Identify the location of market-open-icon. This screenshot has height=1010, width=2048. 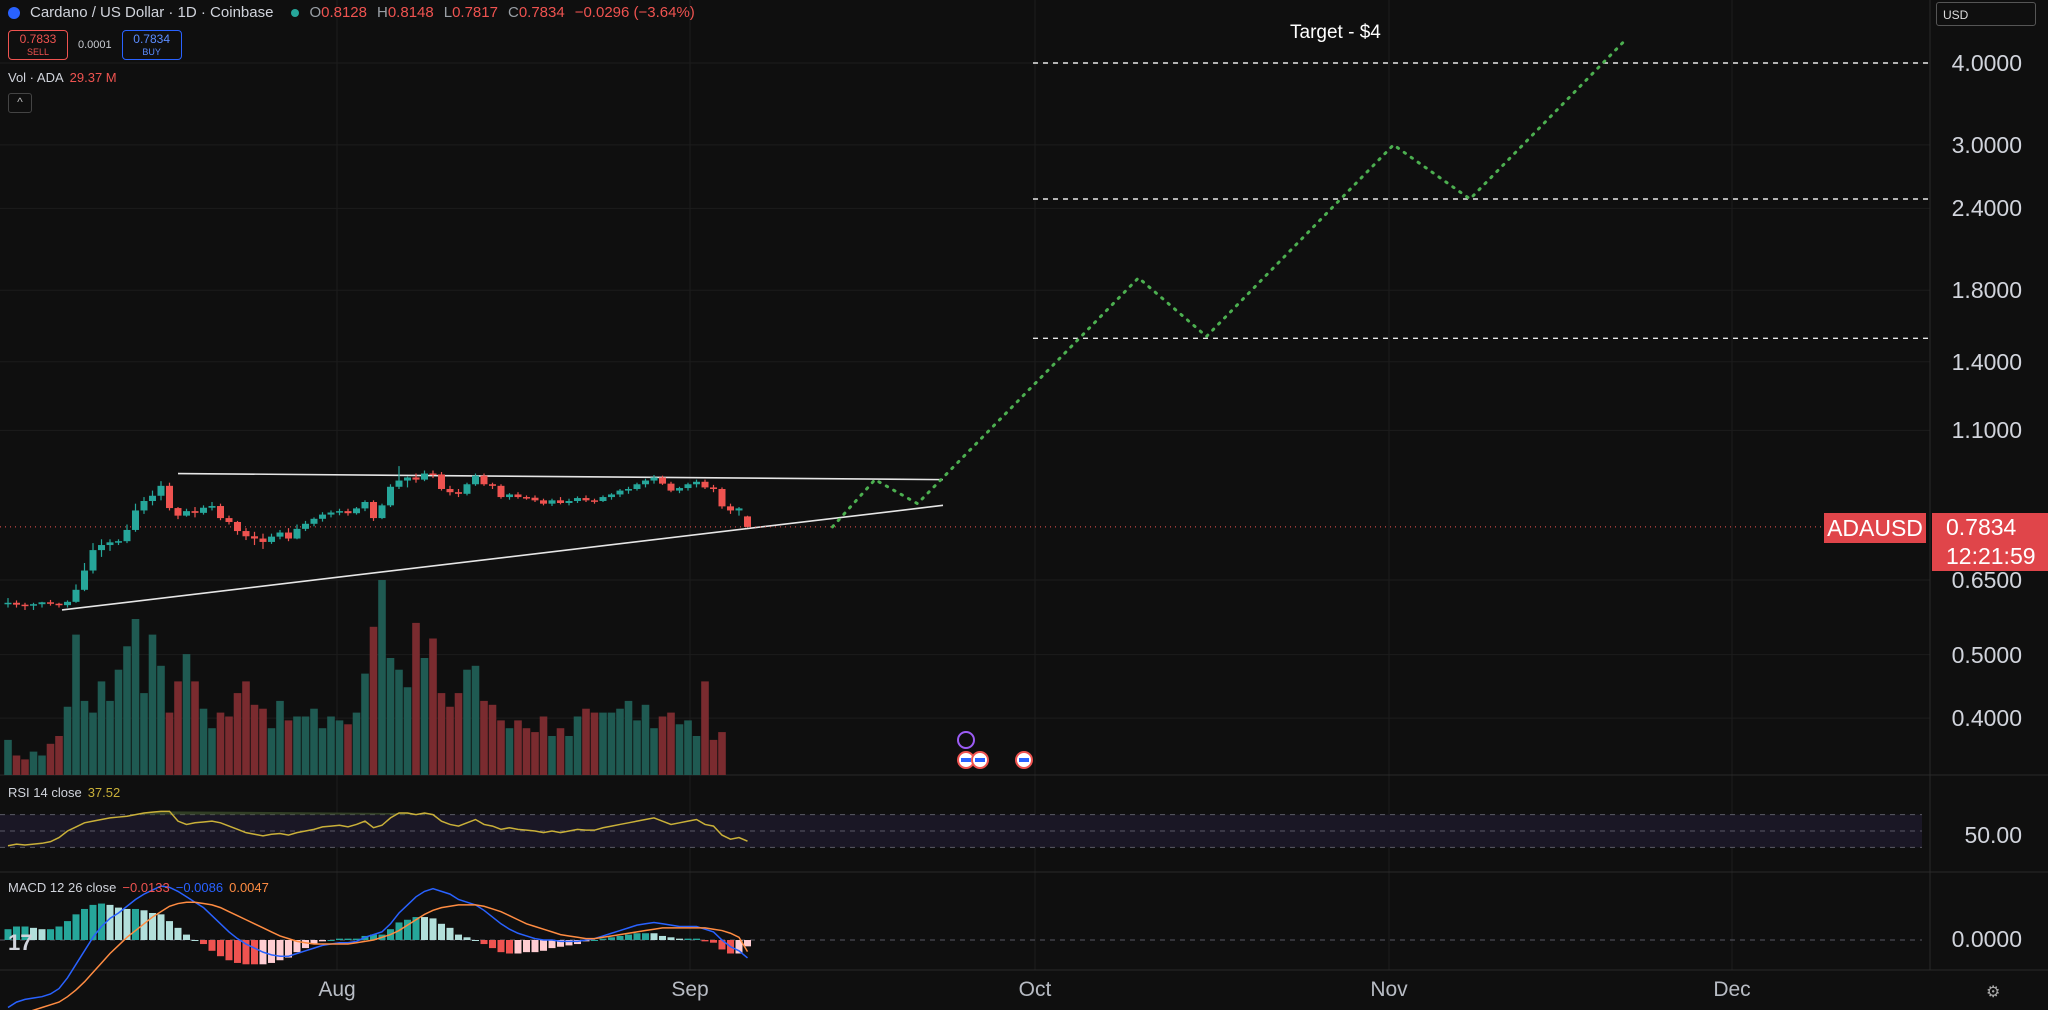
(295, 12).